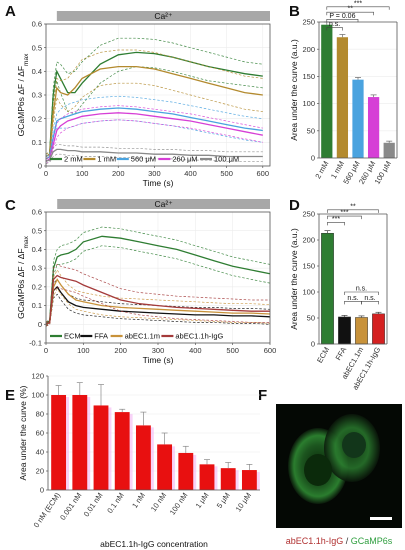 The width and height of the screenshot is (405, 550). I want to click on micrograph-caption: abEC1.1h-IgG / GCaMP6s, so click(339, 541).